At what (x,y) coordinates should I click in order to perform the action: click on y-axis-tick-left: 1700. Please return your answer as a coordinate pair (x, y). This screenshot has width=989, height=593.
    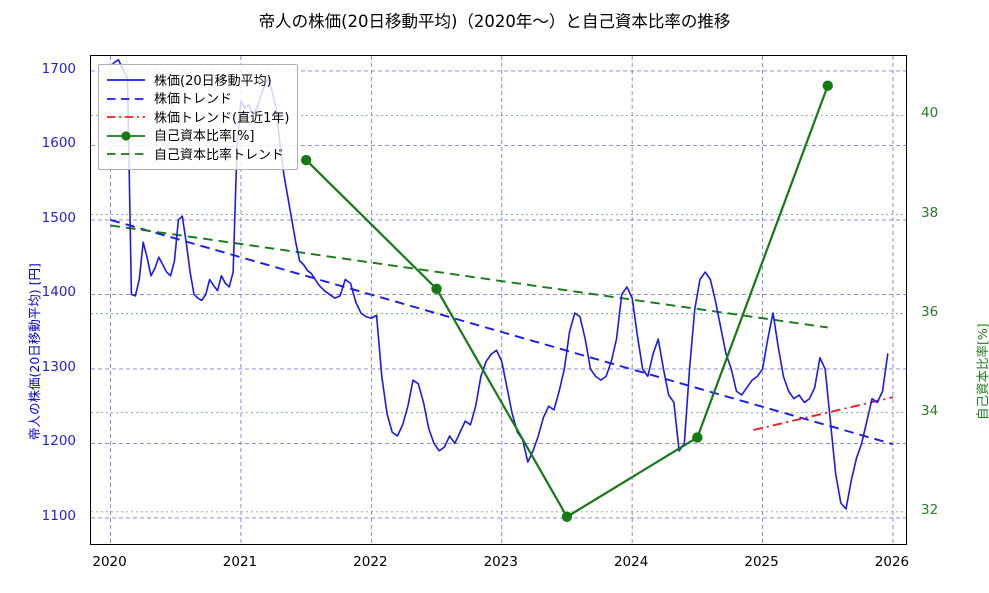
    Looking at the image, I should click on (58, 68).